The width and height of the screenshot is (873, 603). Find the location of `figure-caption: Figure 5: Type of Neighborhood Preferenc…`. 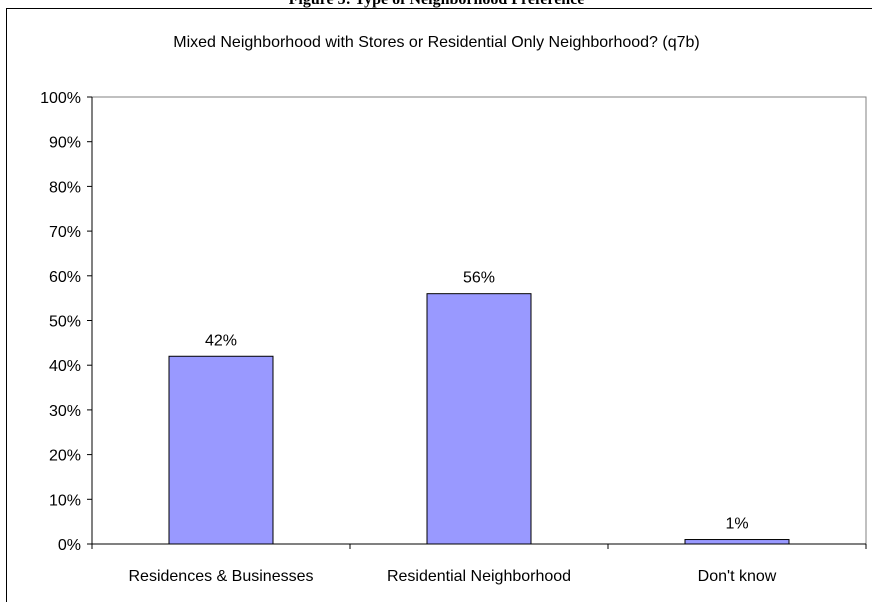

figure-caption: Figure 5: Type of Neighborhood Preferenc… is located at coordinates (436, 4).